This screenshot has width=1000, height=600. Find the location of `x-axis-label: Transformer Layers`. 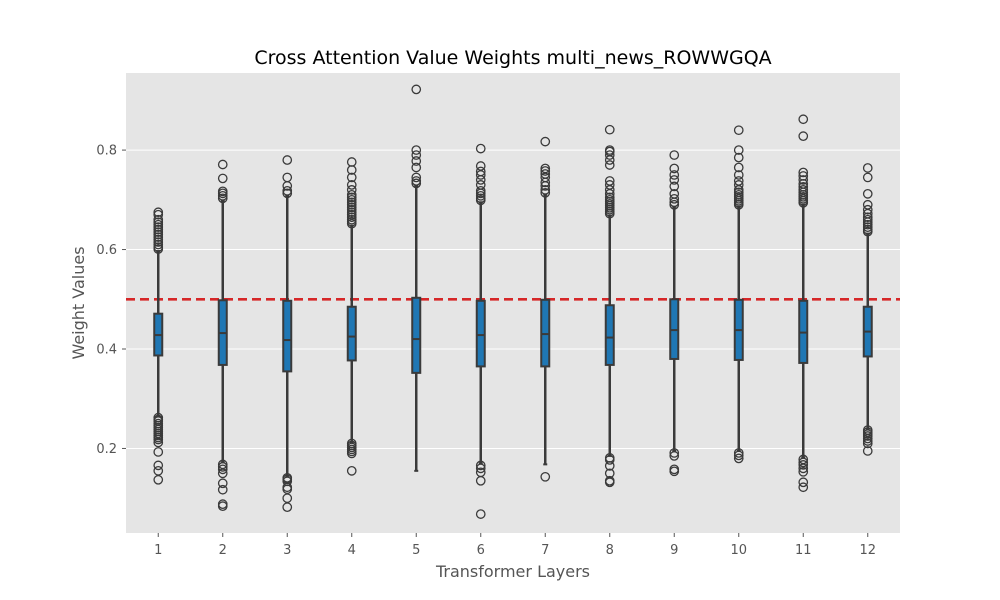

x-axis-label: Transformer Layers is located at coordinates (512, 571).